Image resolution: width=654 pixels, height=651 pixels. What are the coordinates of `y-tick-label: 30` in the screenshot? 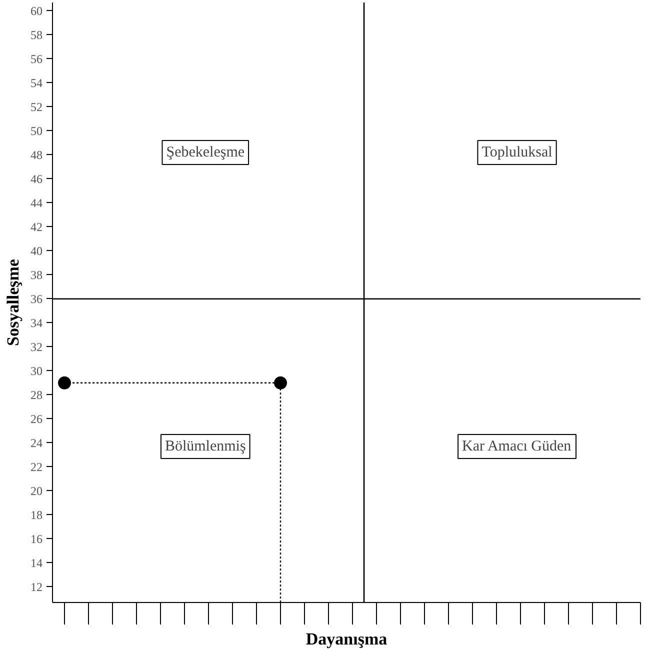 It's located at (36, 371).